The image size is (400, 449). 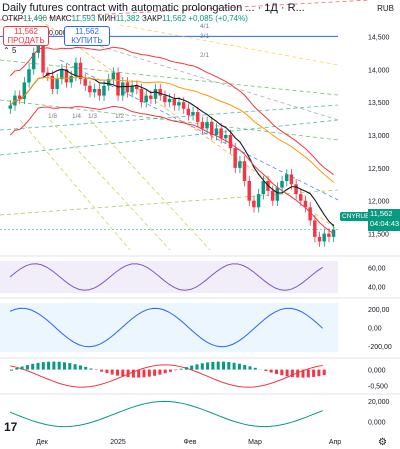 What do you see at coordinates (379, 136) in the screenshot?
I see `price-axis-label: 13,000` at bounding box center [379, 136].